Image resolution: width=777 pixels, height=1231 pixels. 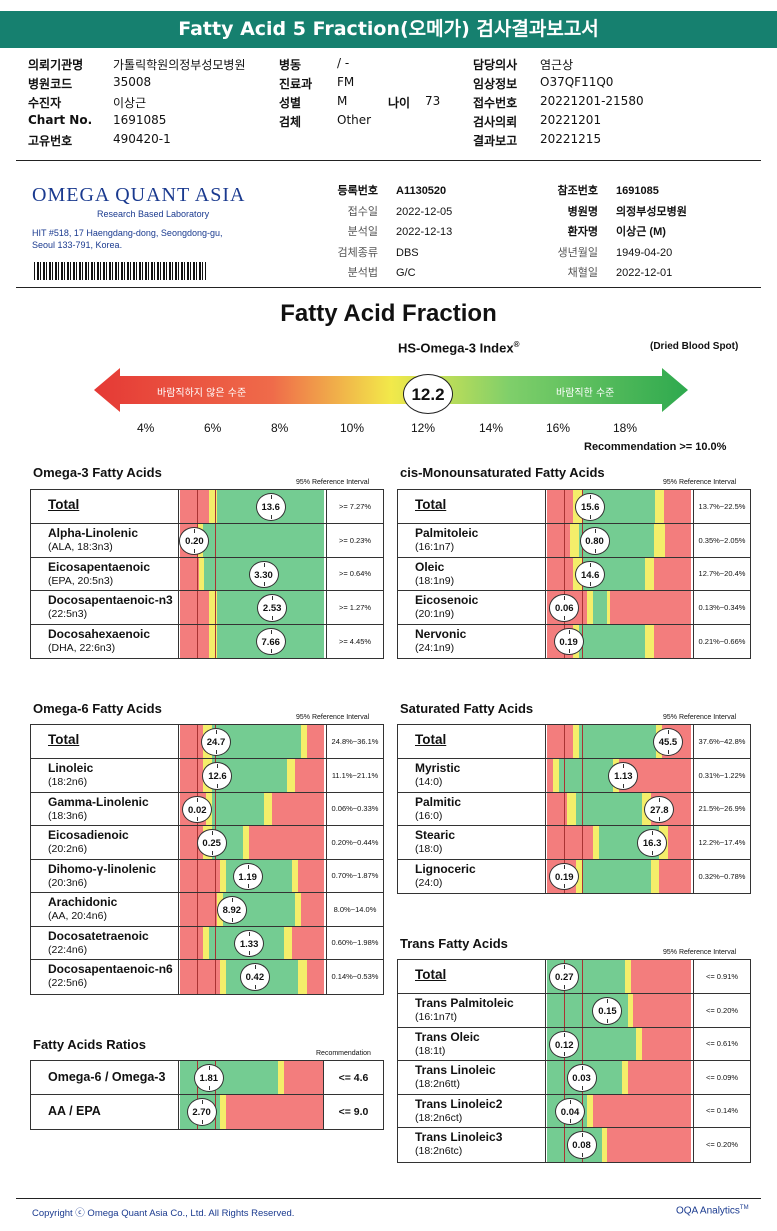 What do you see at coordinates (433, 101) in the screenshot?
I see `header-value: 73` at bounding box center [433, 101].